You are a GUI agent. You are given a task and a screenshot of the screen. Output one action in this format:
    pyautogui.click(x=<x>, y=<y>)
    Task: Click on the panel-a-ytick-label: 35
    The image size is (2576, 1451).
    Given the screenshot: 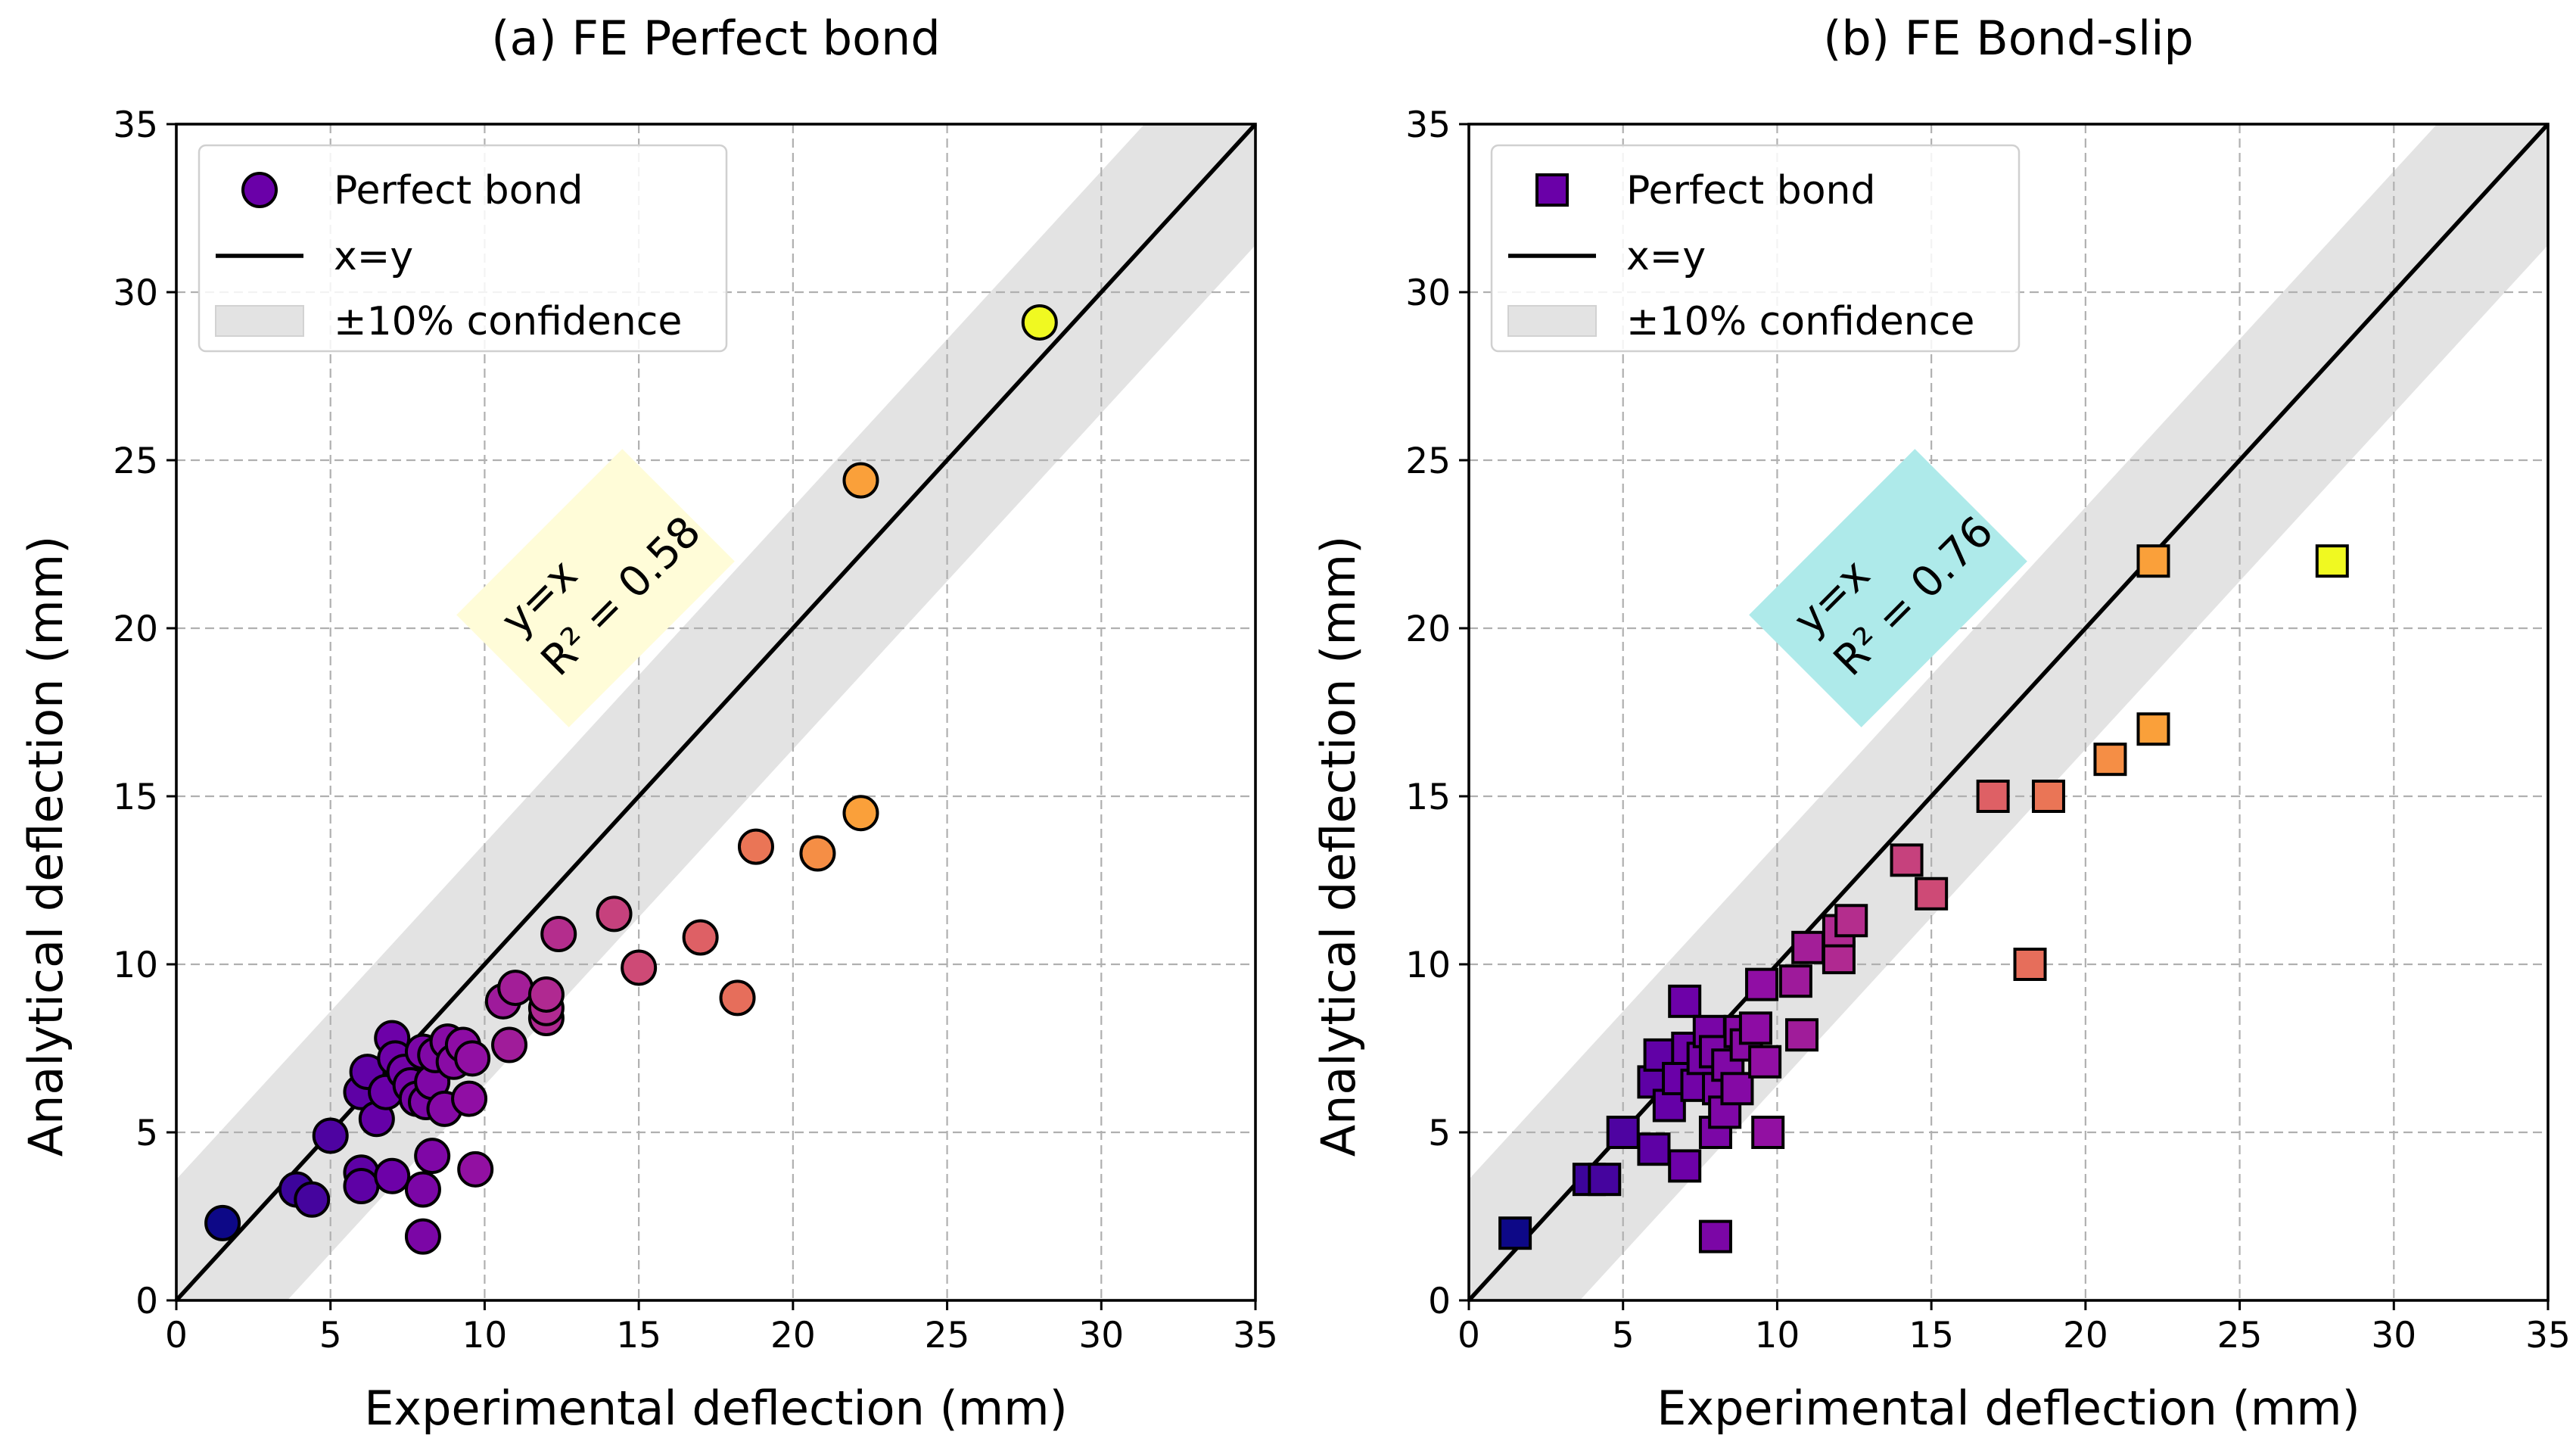 What is the action you would take?
    pyautogui.click(x=135, y=125)
    